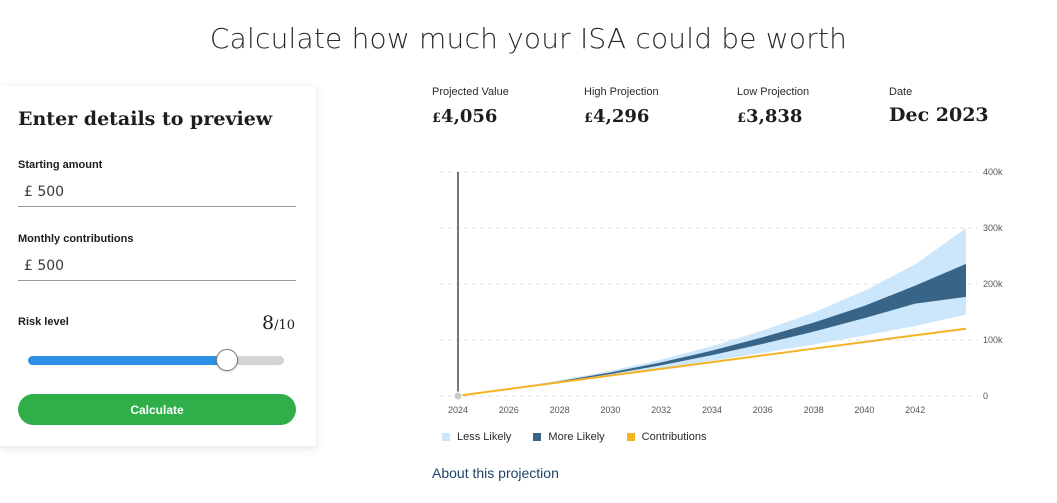  I want to click on risk-slider-fill, so click(128, 360).